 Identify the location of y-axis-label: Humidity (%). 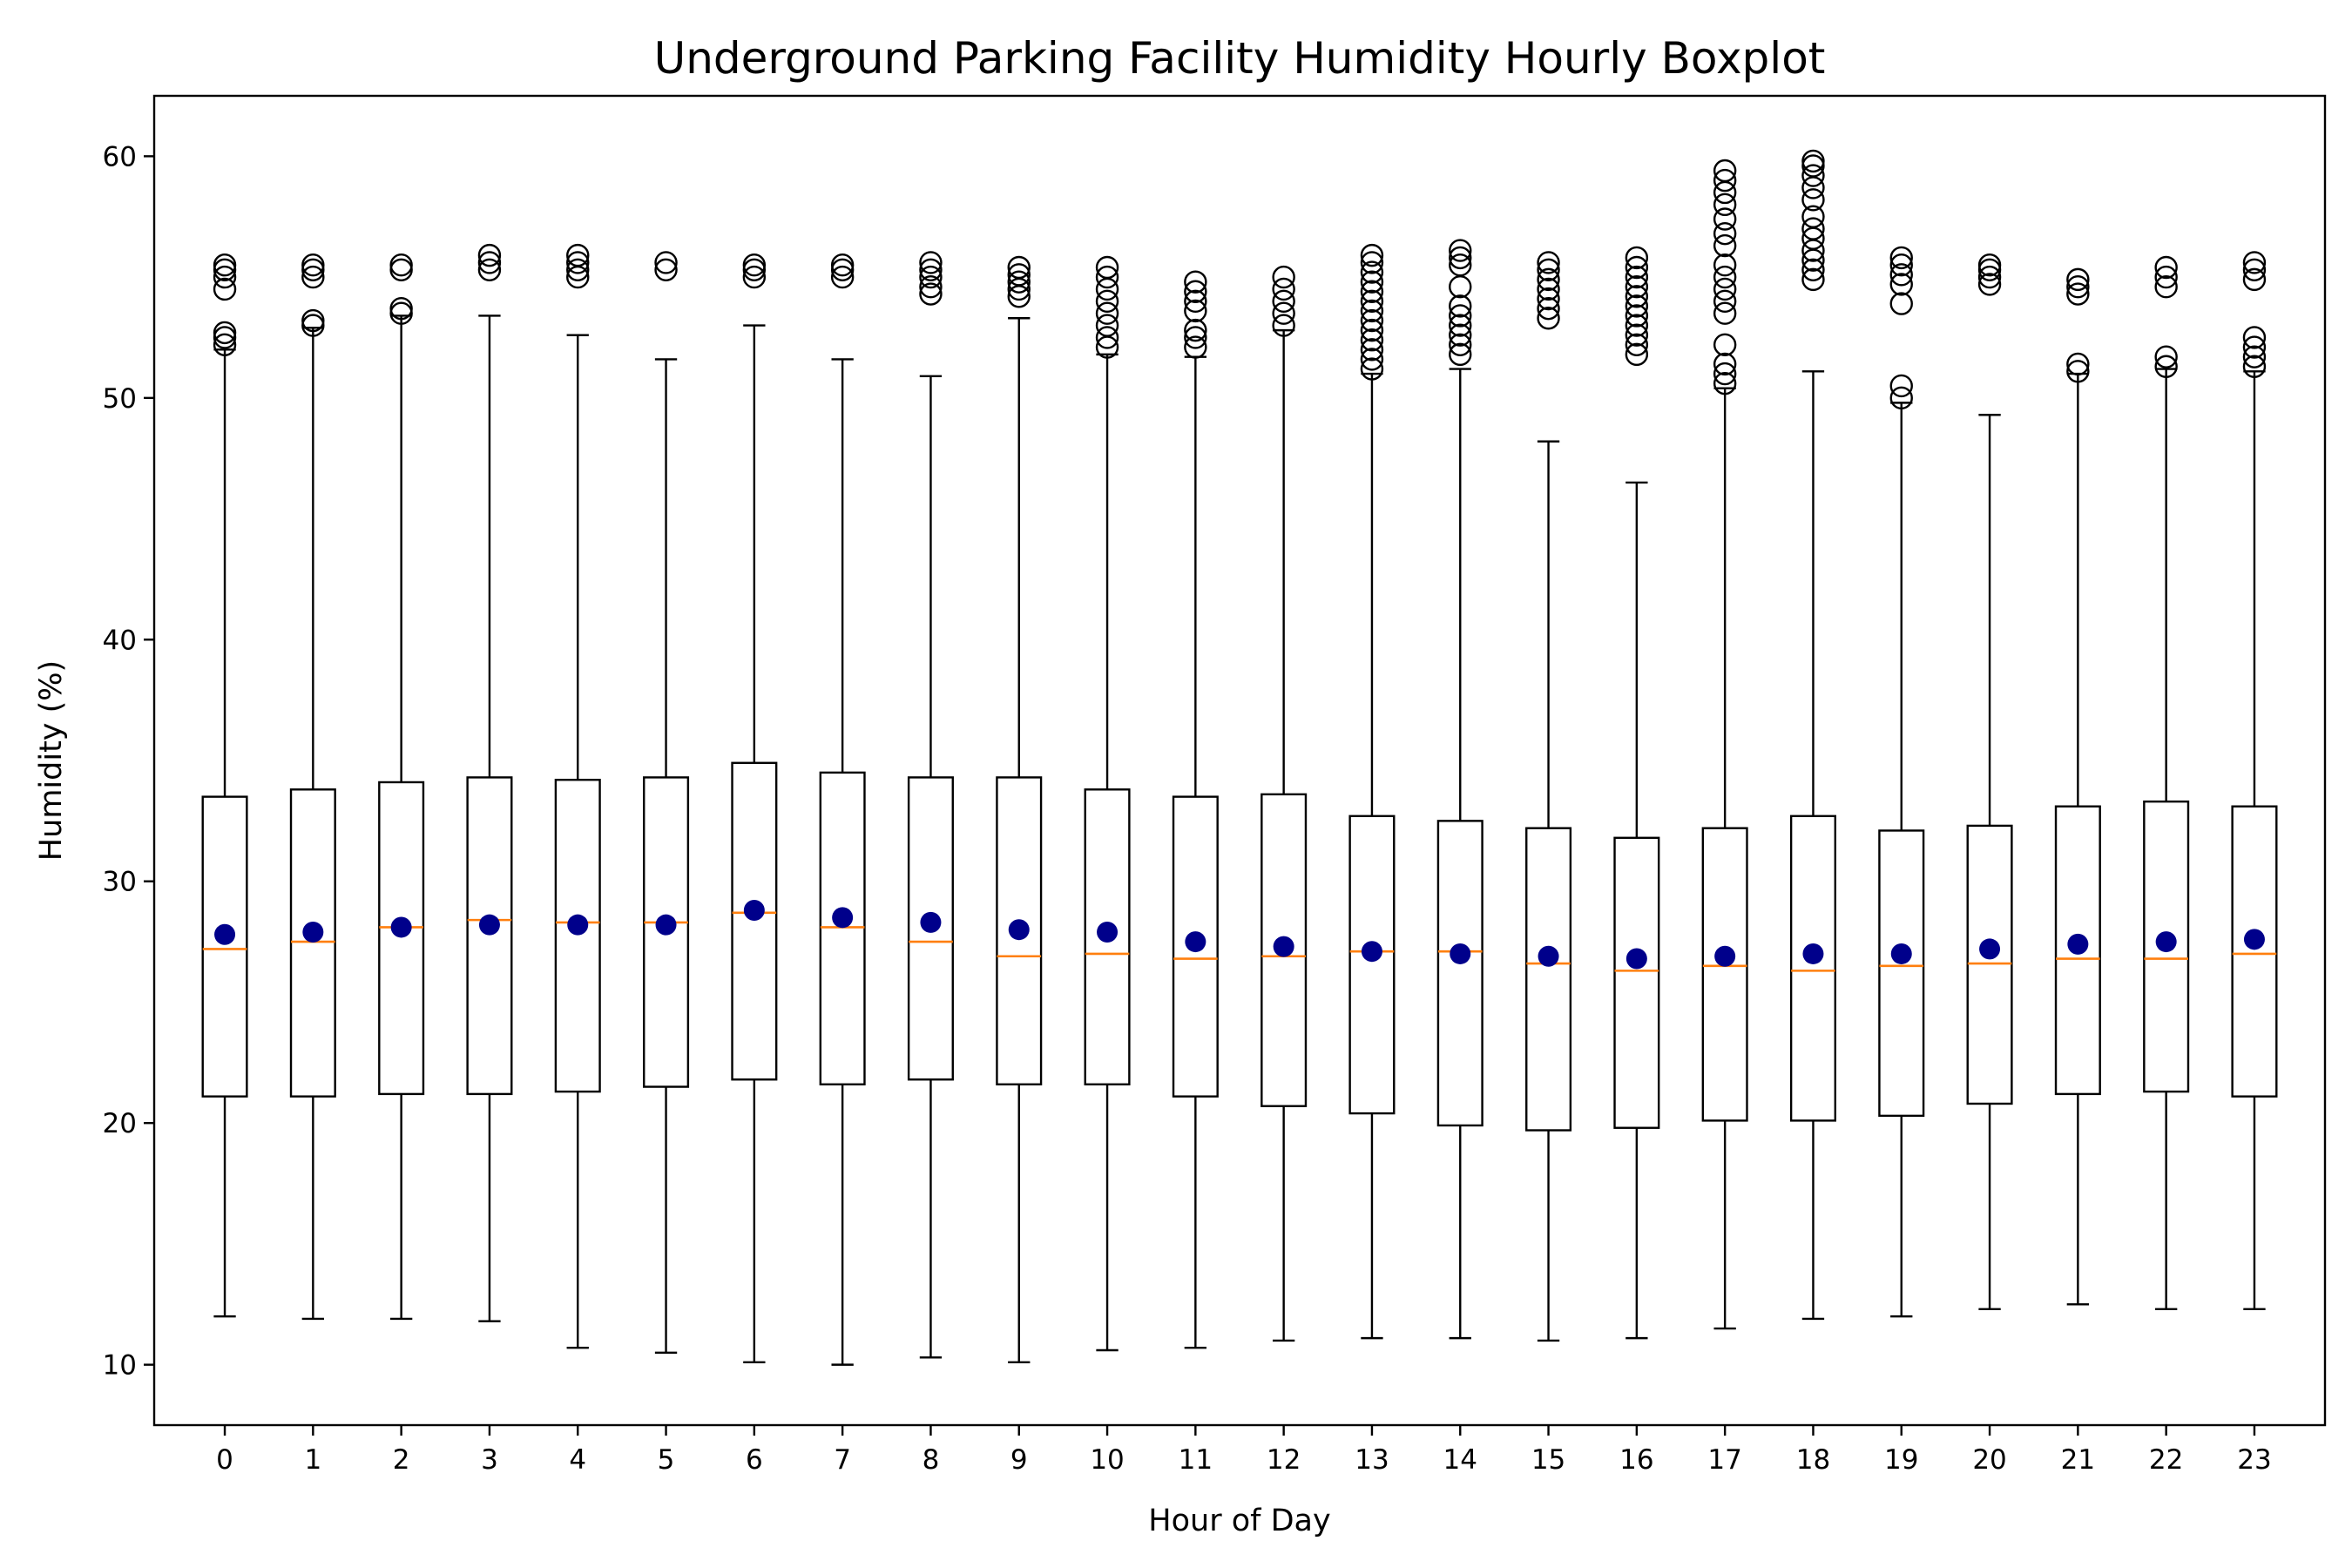
(52, 761).